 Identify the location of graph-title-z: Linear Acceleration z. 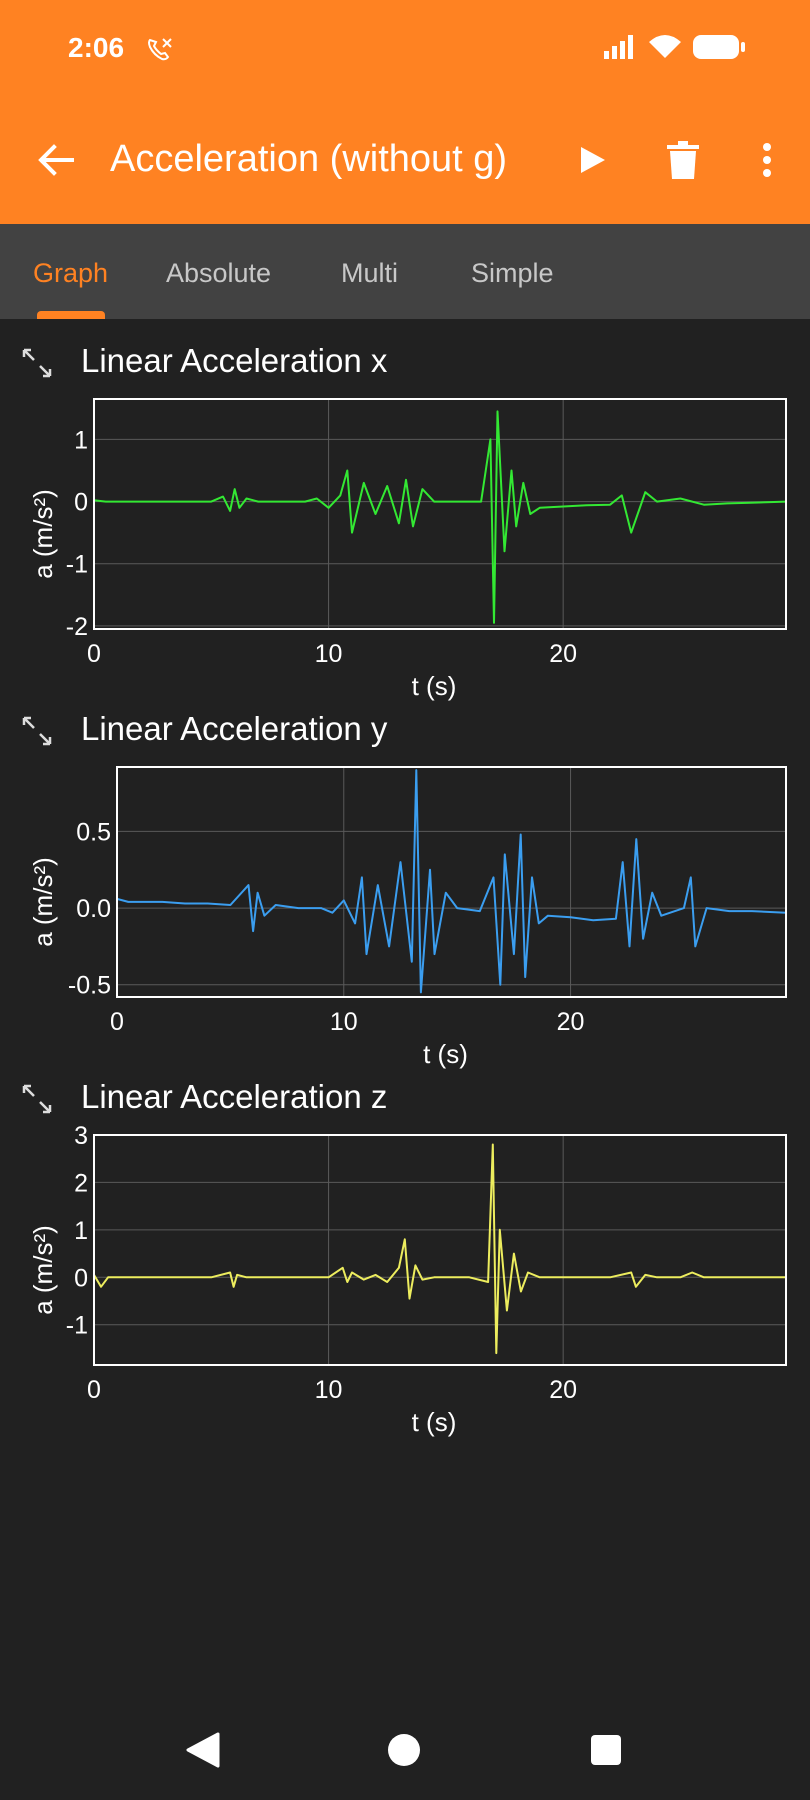
(234, 1096).